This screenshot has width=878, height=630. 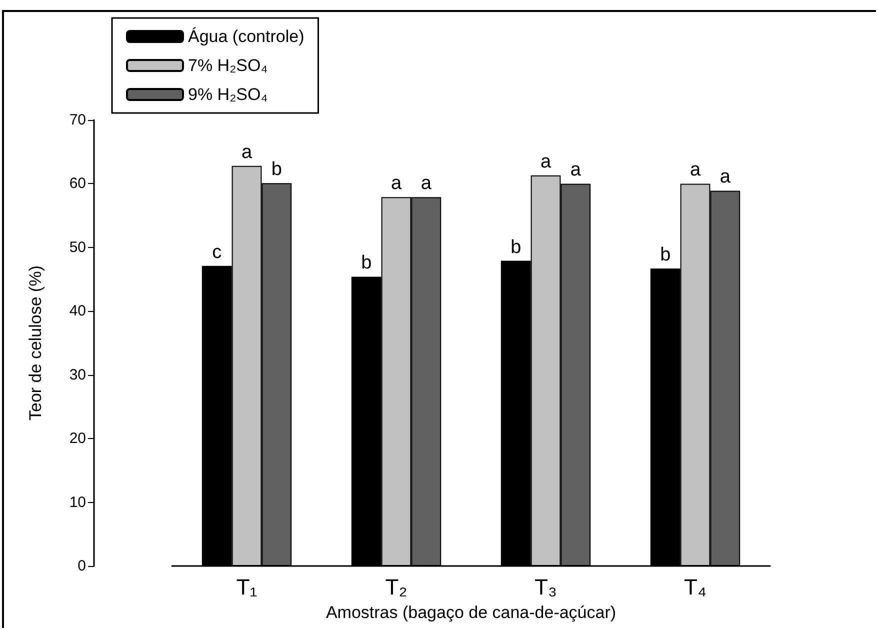 I want to click on legend-label: 7% H₂SO₄, so click(x=228, y=65).